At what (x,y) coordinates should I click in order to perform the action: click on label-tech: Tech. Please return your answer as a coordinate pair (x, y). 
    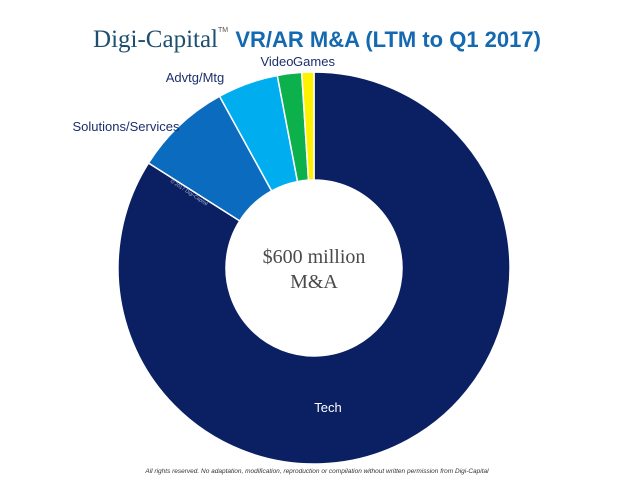
    Looking at the image, I should click on (327, 407).